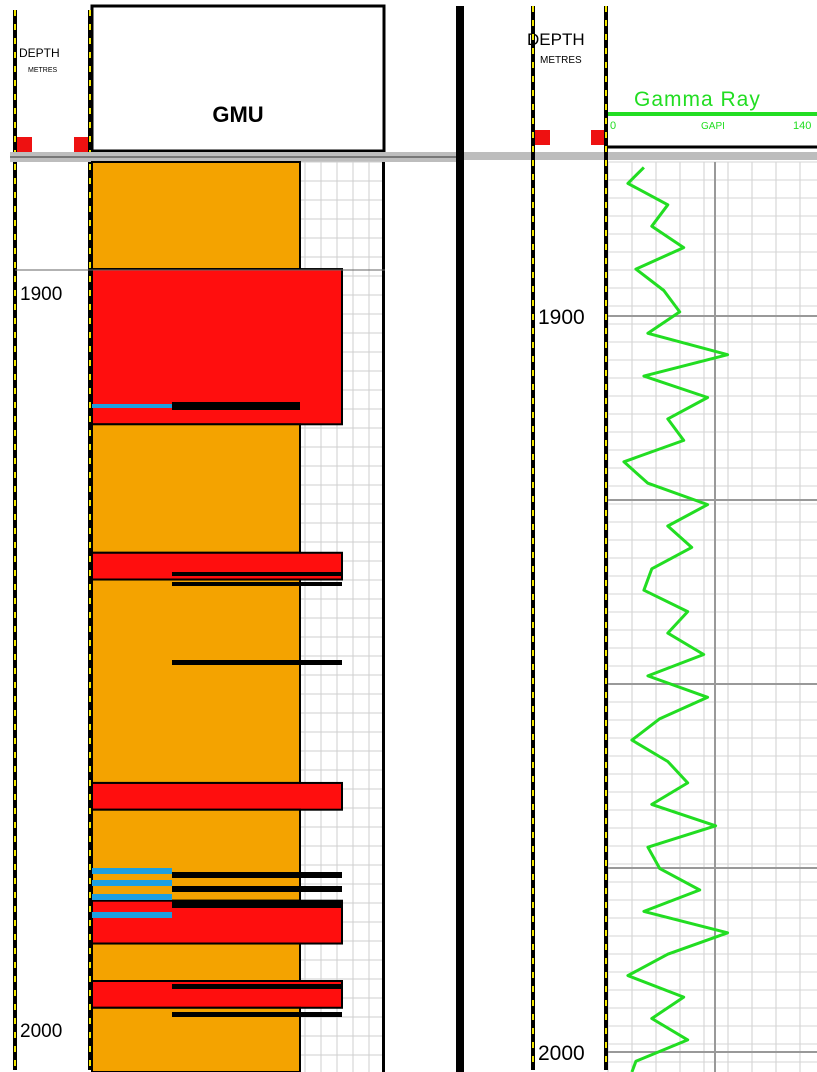  I want to click on right-depth-label-1900: 1900, so click(561, 317).